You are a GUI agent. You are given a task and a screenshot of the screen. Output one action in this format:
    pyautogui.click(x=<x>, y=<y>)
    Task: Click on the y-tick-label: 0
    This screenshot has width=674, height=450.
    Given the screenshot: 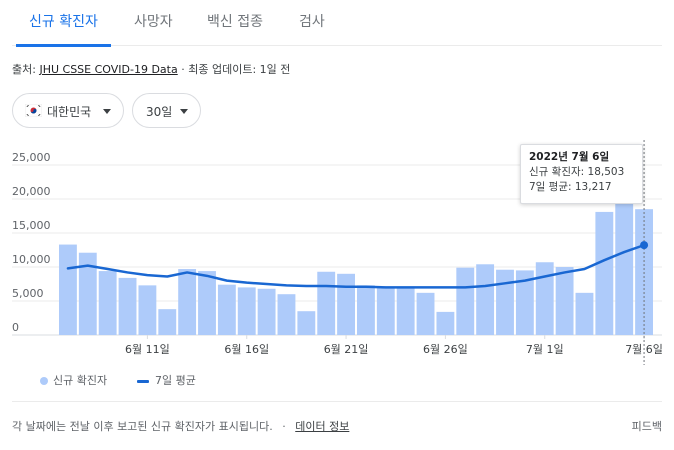 What is the action you would take?
    pyautogui.click(x=15, y=327)
    